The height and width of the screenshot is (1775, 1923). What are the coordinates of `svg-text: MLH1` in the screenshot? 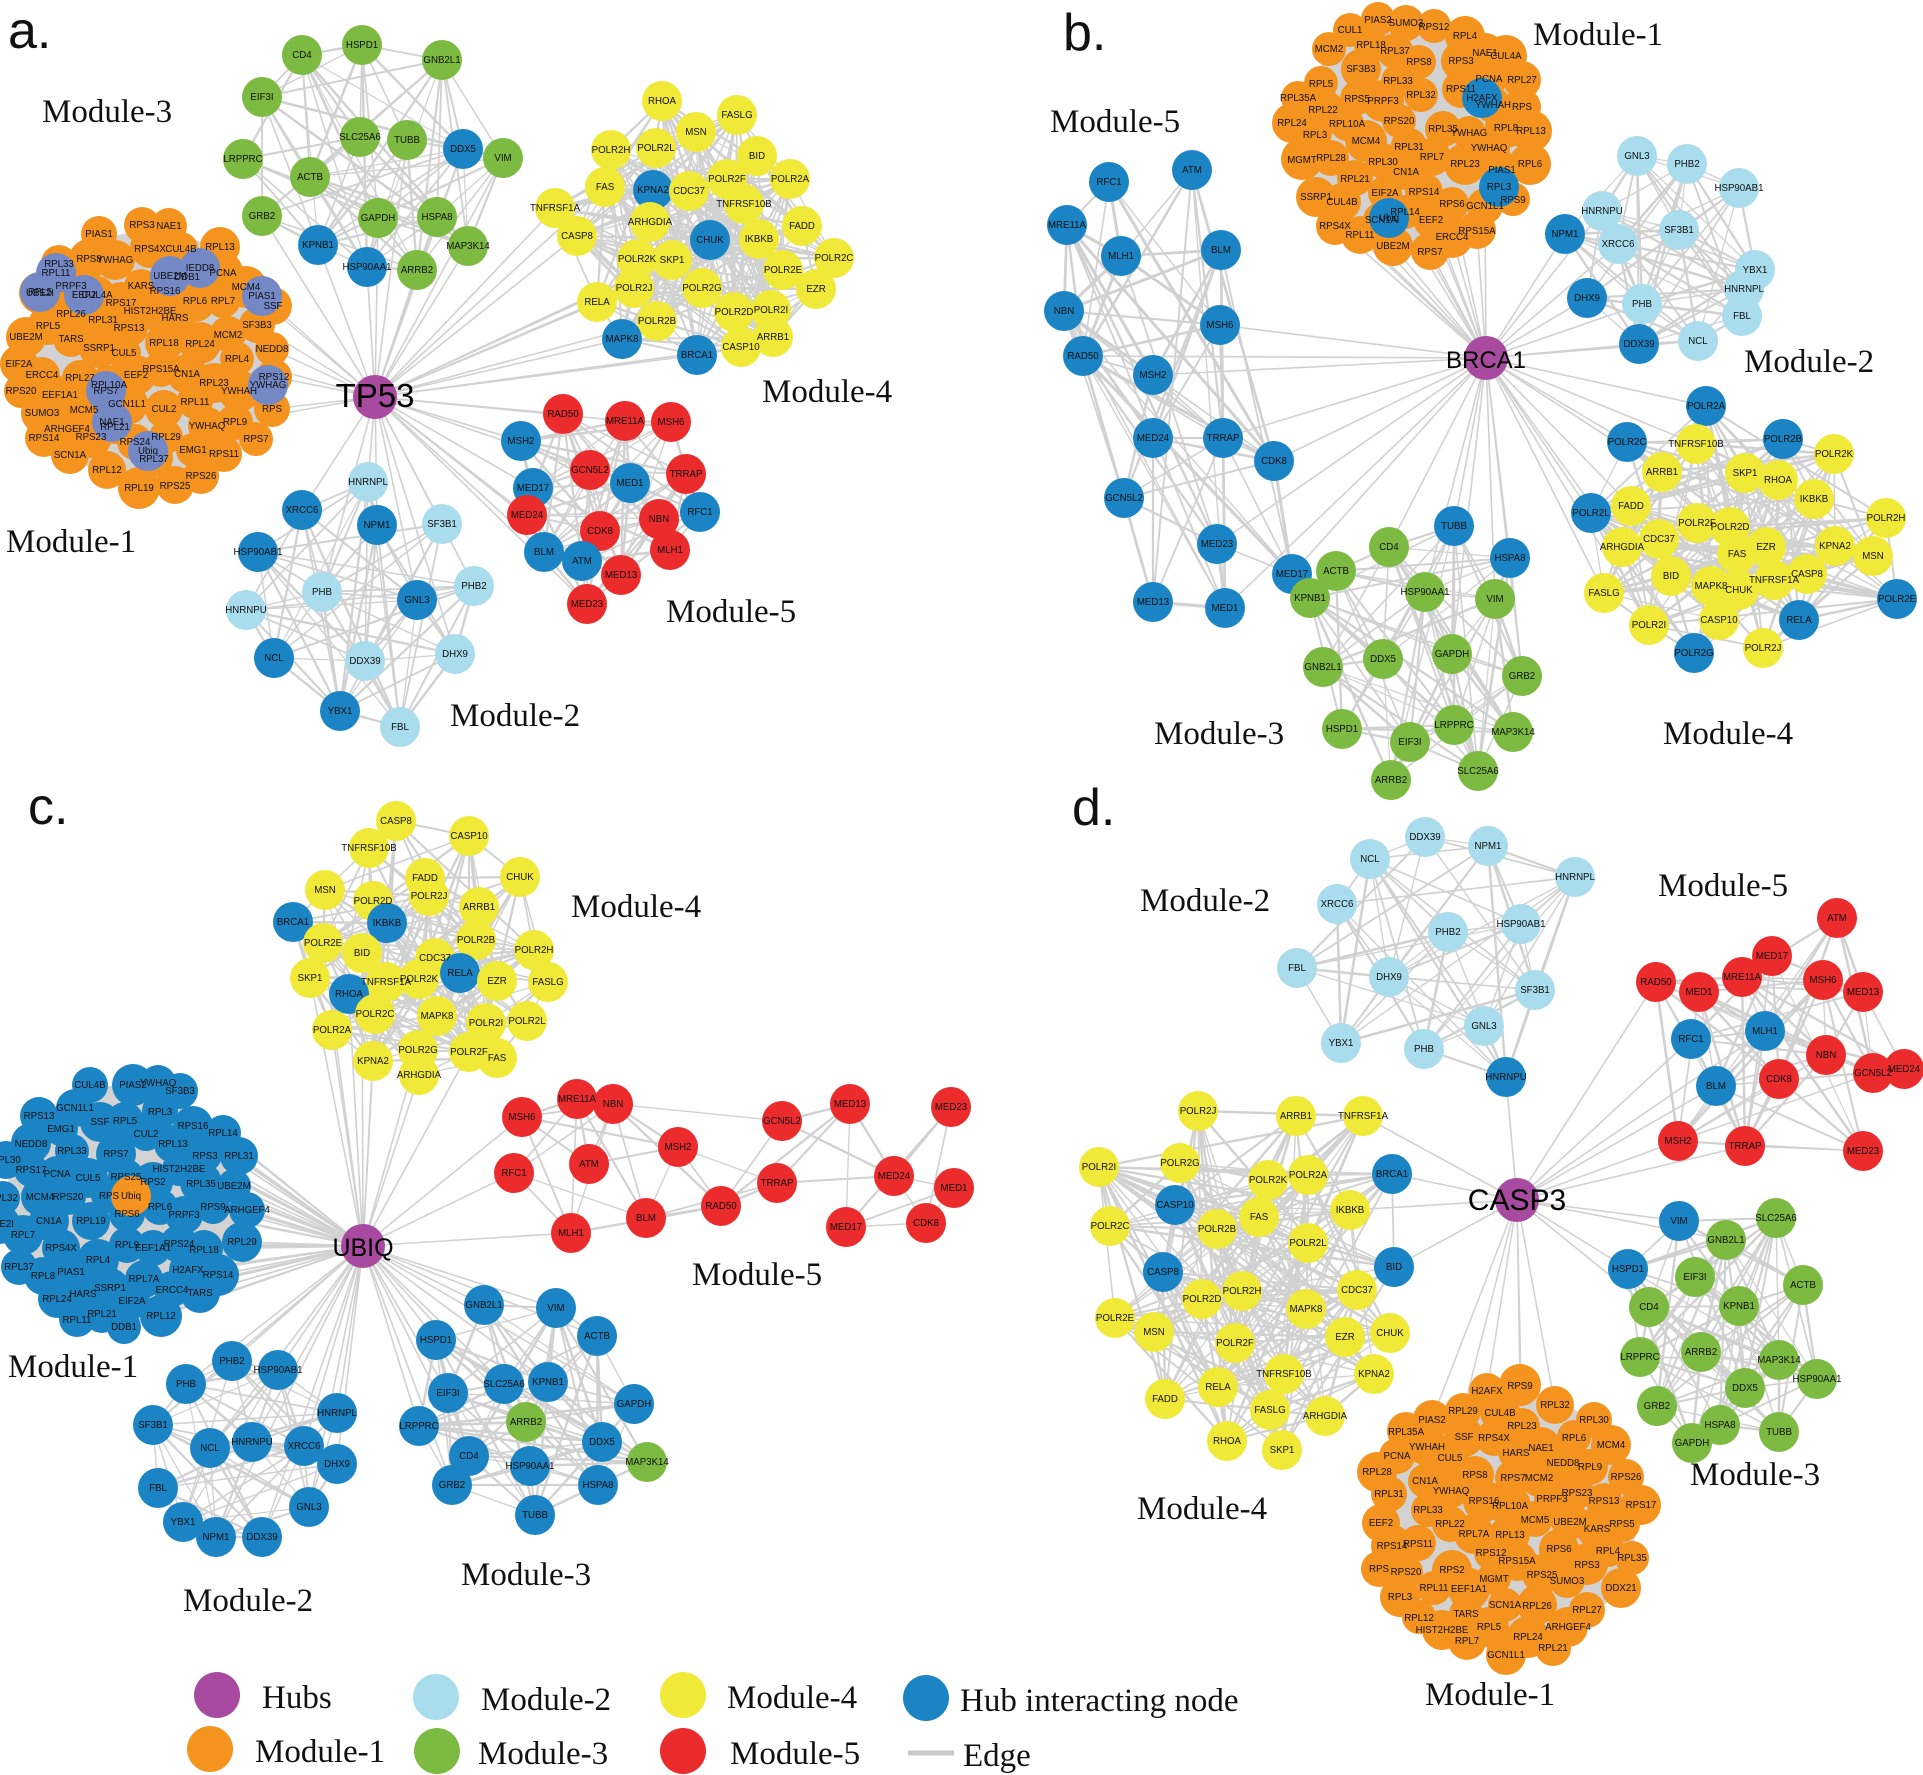 It's located at (1765, 1031).